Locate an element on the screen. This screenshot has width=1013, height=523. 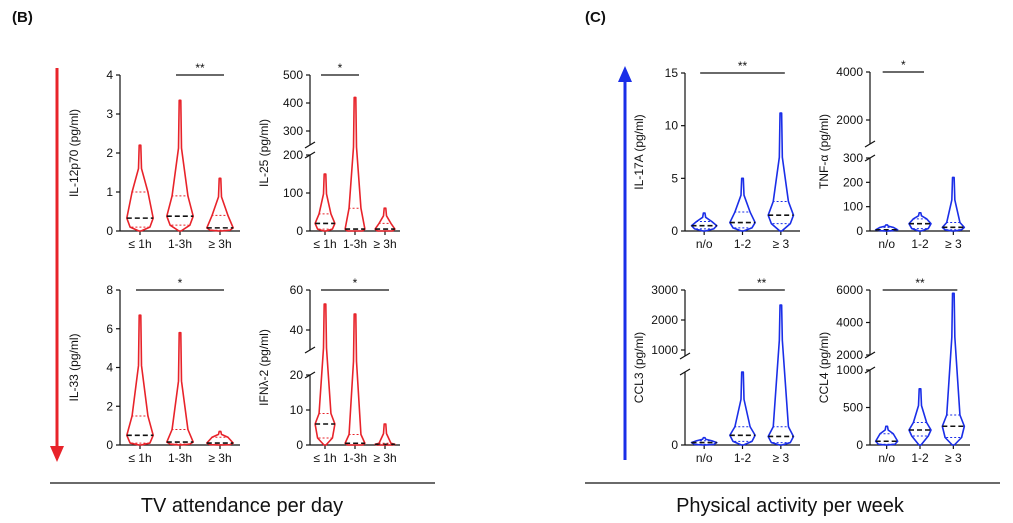
y-tick-label: 5 is located at coordinates (674, 178).